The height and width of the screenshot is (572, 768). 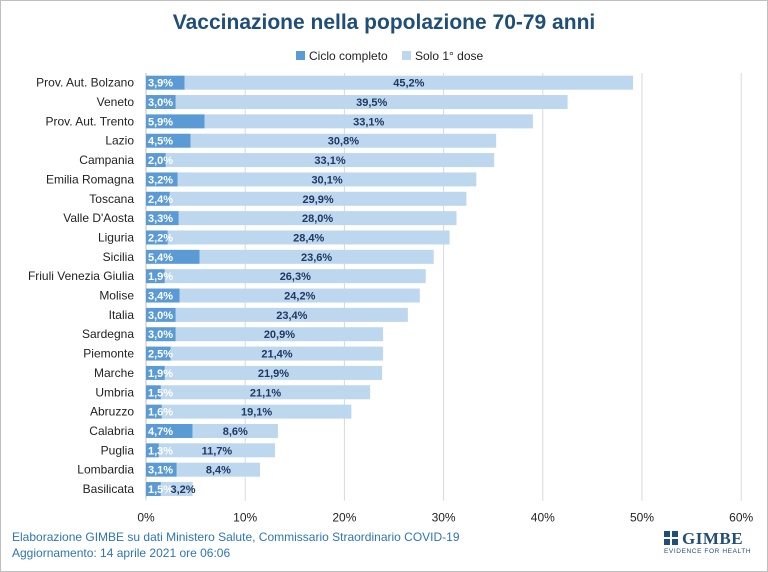 I want to click on bar-row-italia: Italia 3,0% 23,4%, so click(x=258, y=314).